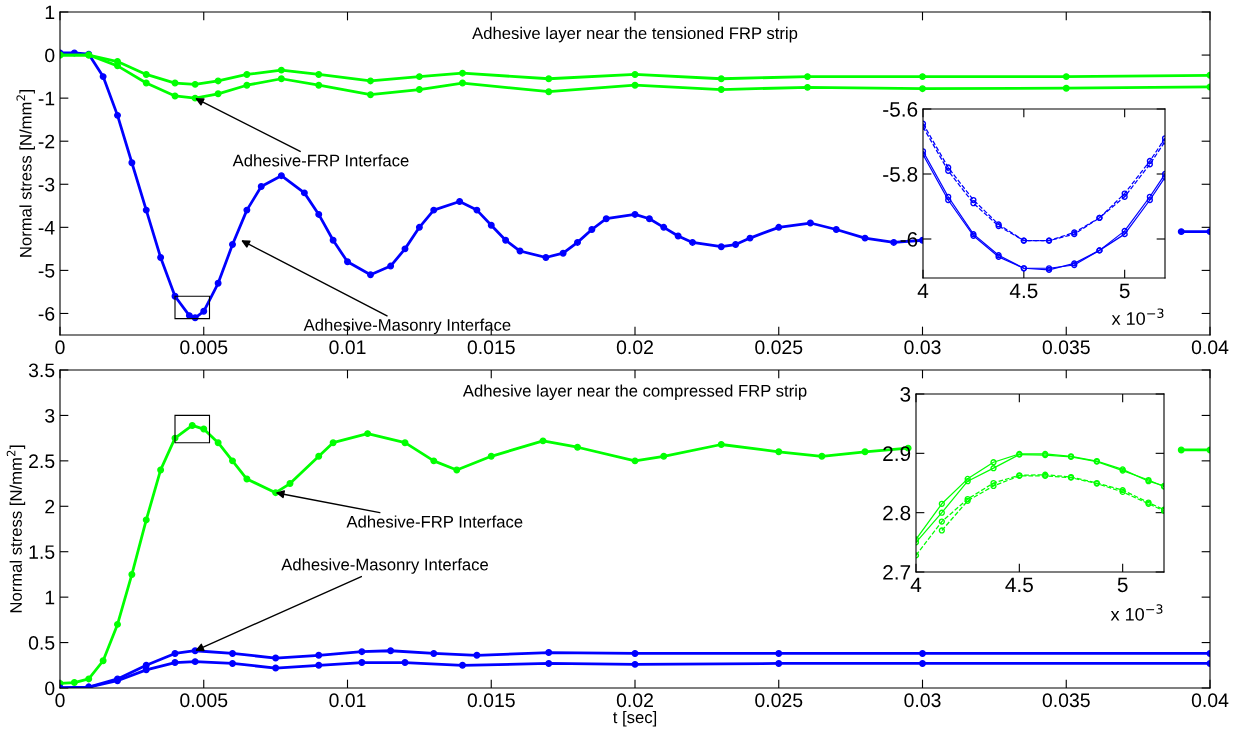  What do you see at coordinates (46, 184) in the screenshot?
I see `y-tick-label: -3` at bounding box center [46, 184].